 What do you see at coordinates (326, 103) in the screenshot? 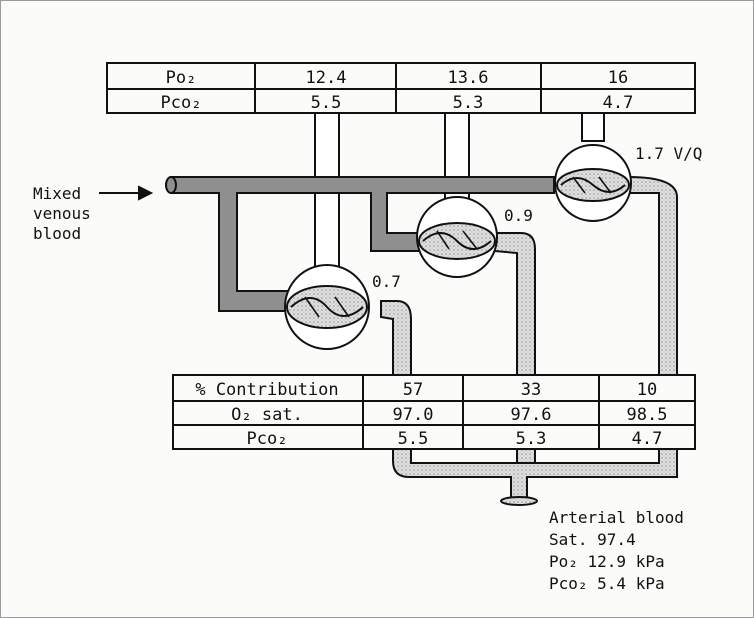
I see `top-pco2-value-a: 5.5` at bounding box center [326, 103].